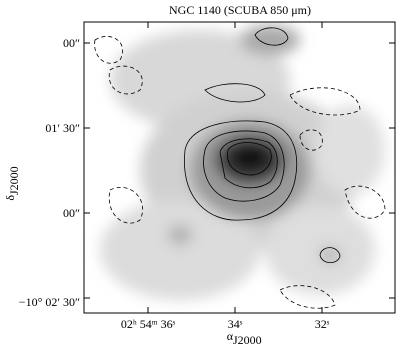 The image size is (415, 346). Describe the element at coordinates (49, 302) in the screenshot. I see `y-tick-label: −10° 02′ 30″` at that location.